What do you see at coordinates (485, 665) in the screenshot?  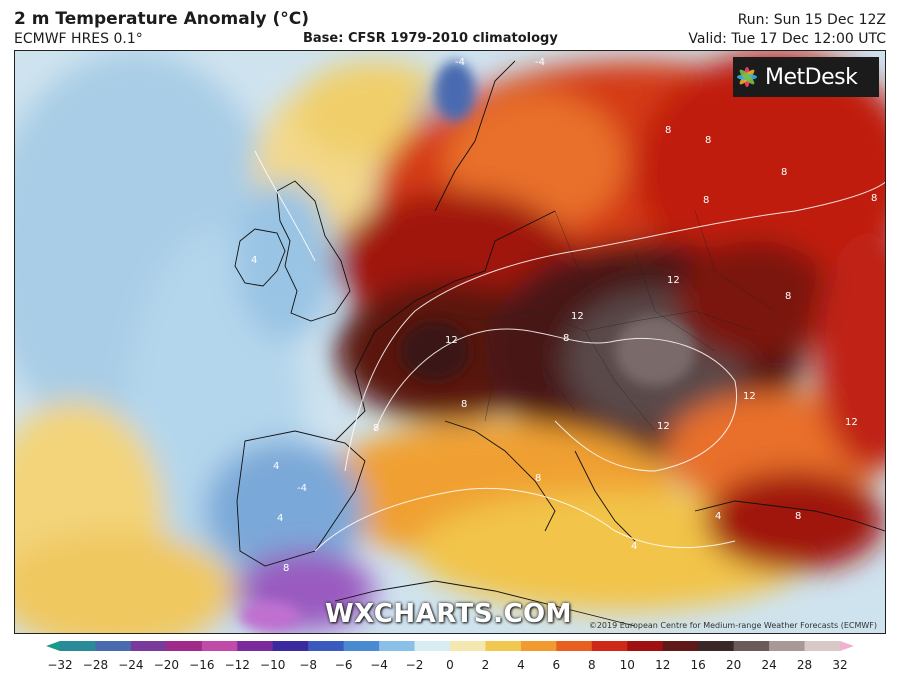 I see `colorbar-tick-label: 2` at bounding box center [485, 665].